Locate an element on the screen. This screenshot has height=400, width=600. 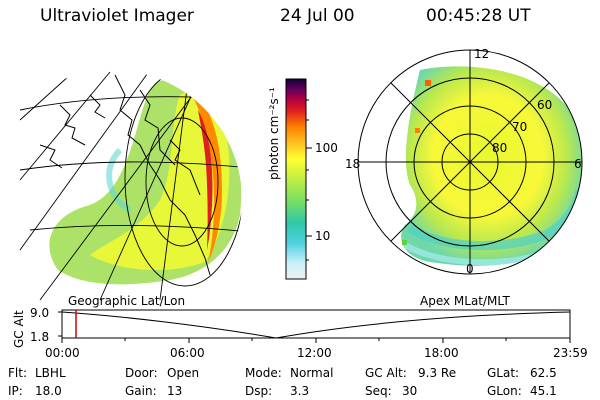
apex-label: Apex MLat/MLT is located at coordinates (465, 301).